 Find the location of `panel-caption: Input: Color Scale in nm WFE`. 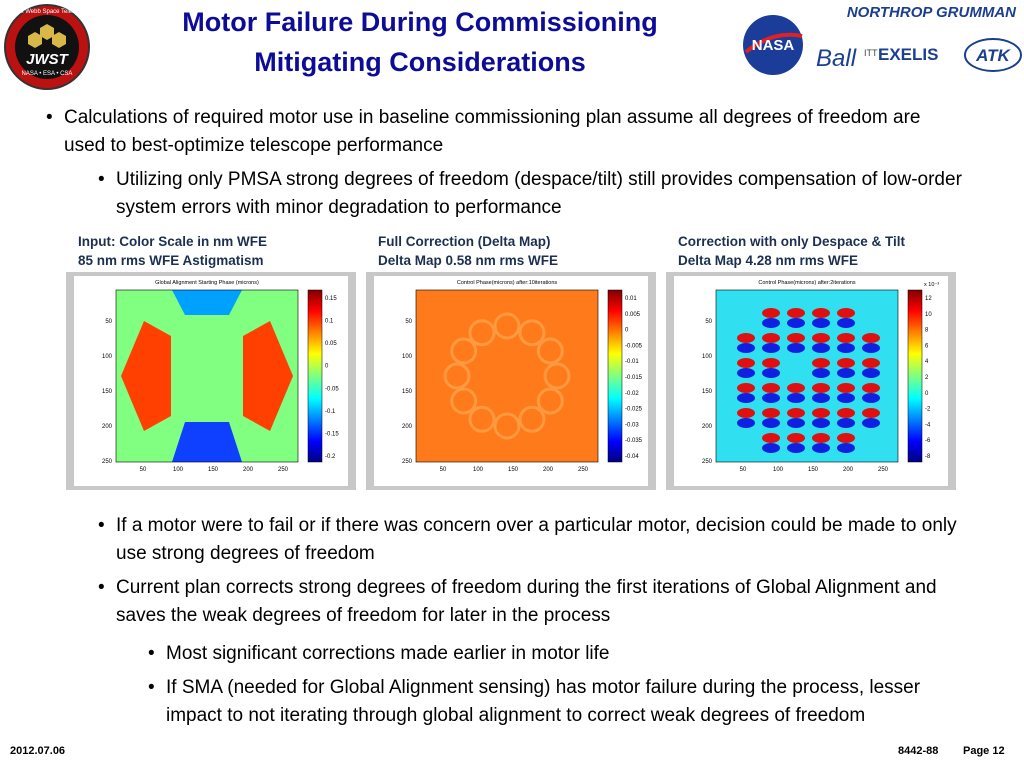

panel-caption: Input: Color Scale in nm WFE is located at coordinates (172, 241).